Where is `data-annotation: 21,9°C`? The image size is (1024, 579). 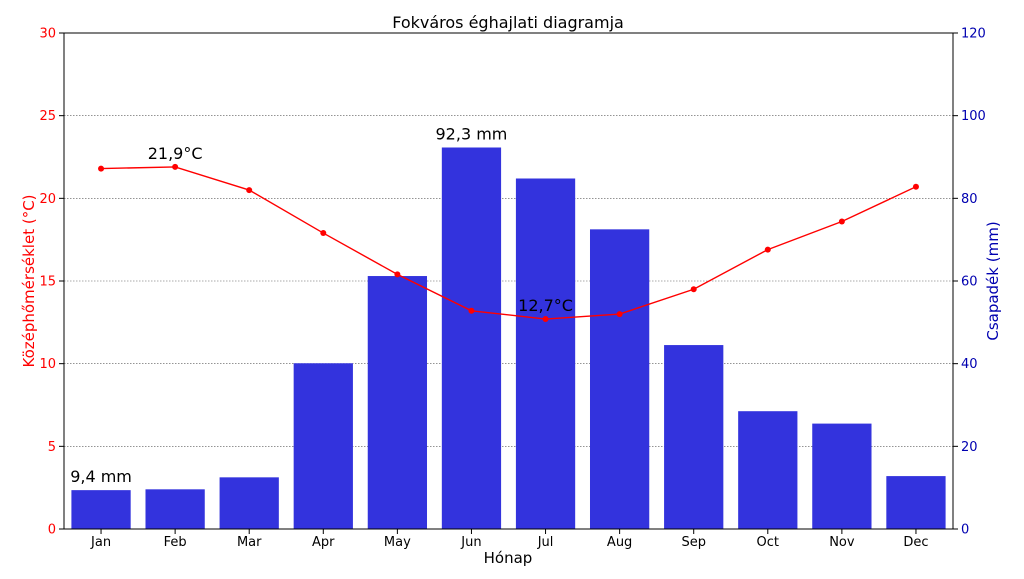
data-annotation: 21,9°C is located at coordinates (175, 153).